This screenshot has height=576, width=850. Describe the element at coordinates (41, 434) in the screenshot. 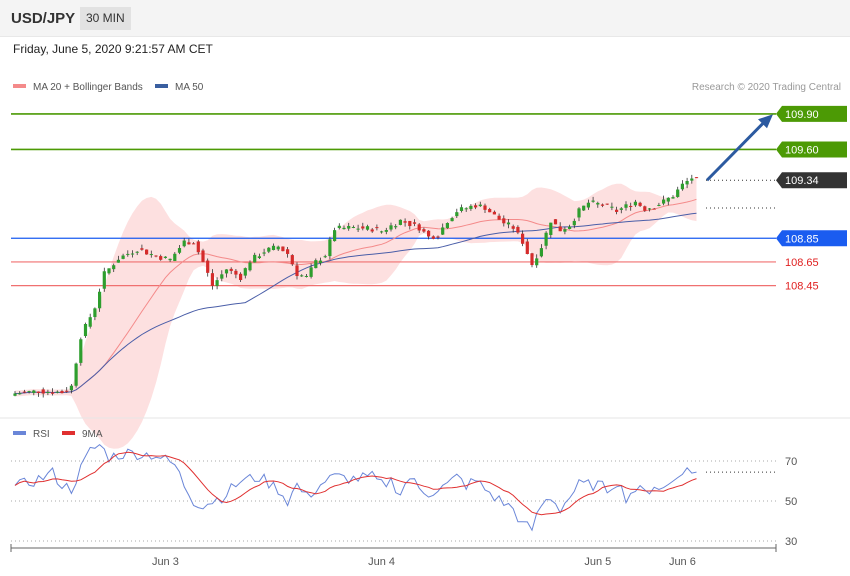

I see `legend-label-rsi: RSI` at that location.